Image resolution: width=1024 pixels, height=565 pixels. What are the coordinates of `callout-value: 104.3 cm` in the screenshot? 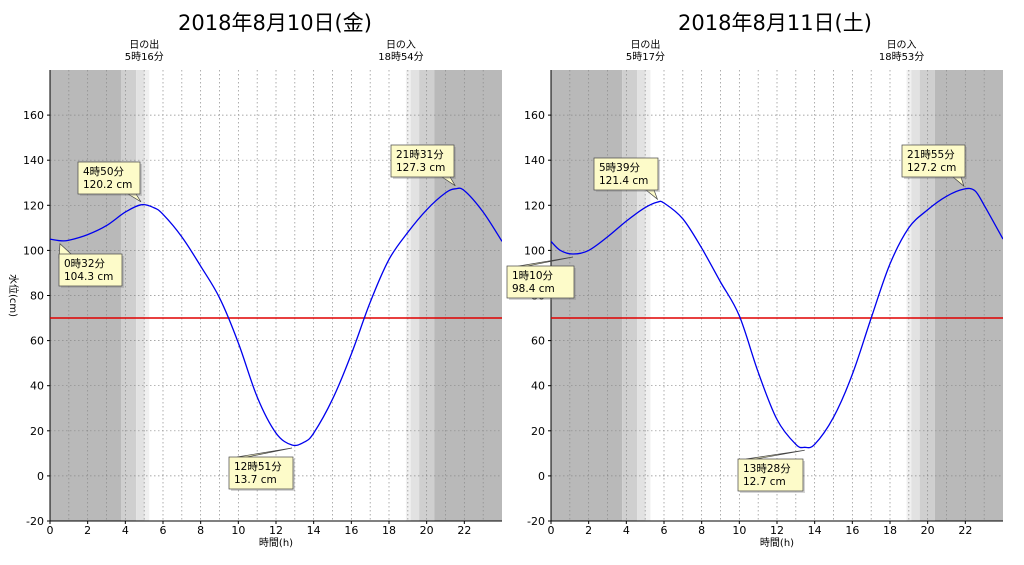 It's located at (88, 277).